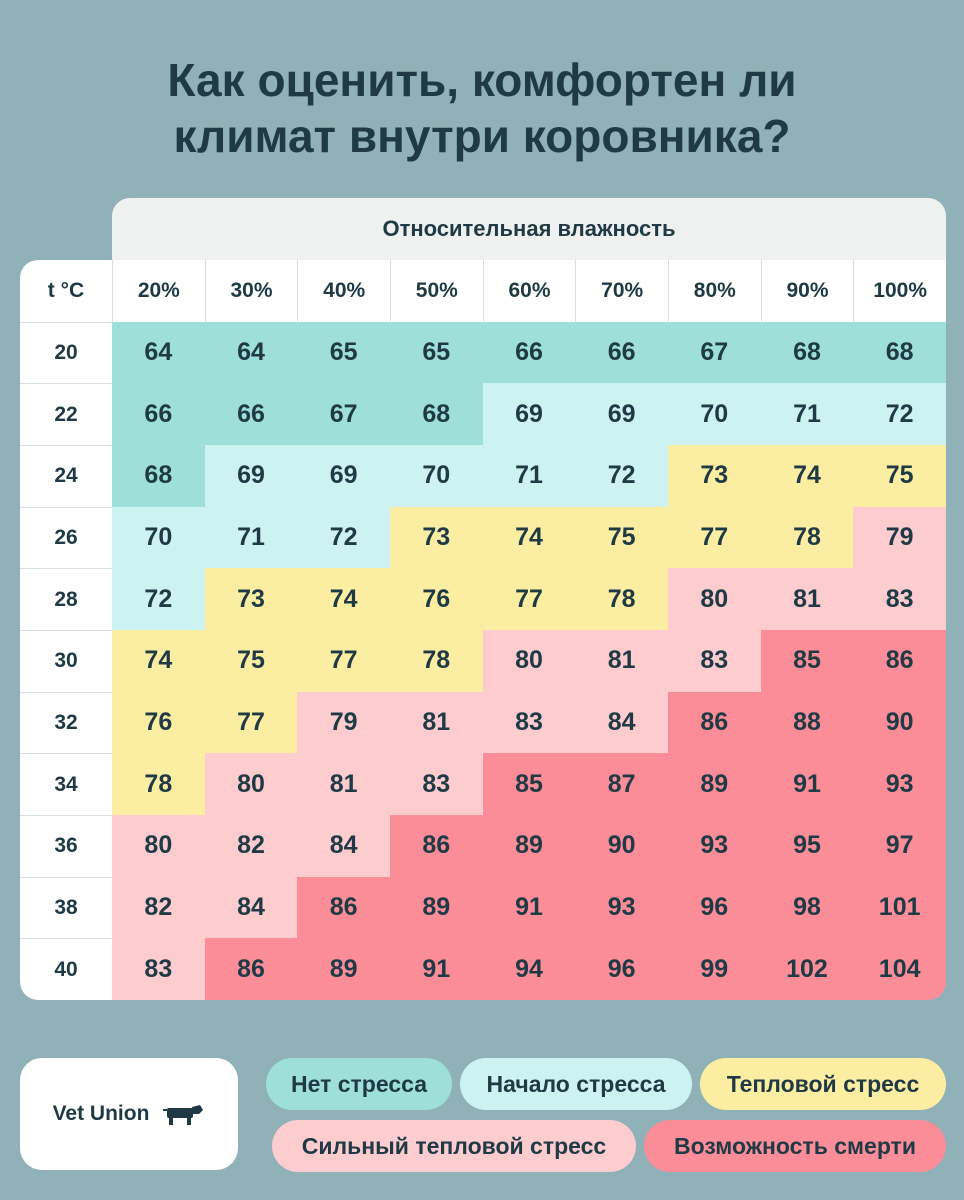 The image size is (964, 1200). What do you see at coordinates (66, 599) in the screenshot?
I see `row-header: 28` at bounding box center [66, 599].